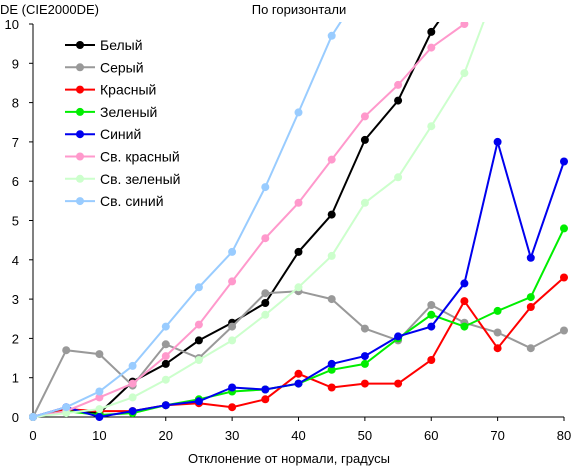  I want to click on y-tick-label: 9, so click(15, 63).